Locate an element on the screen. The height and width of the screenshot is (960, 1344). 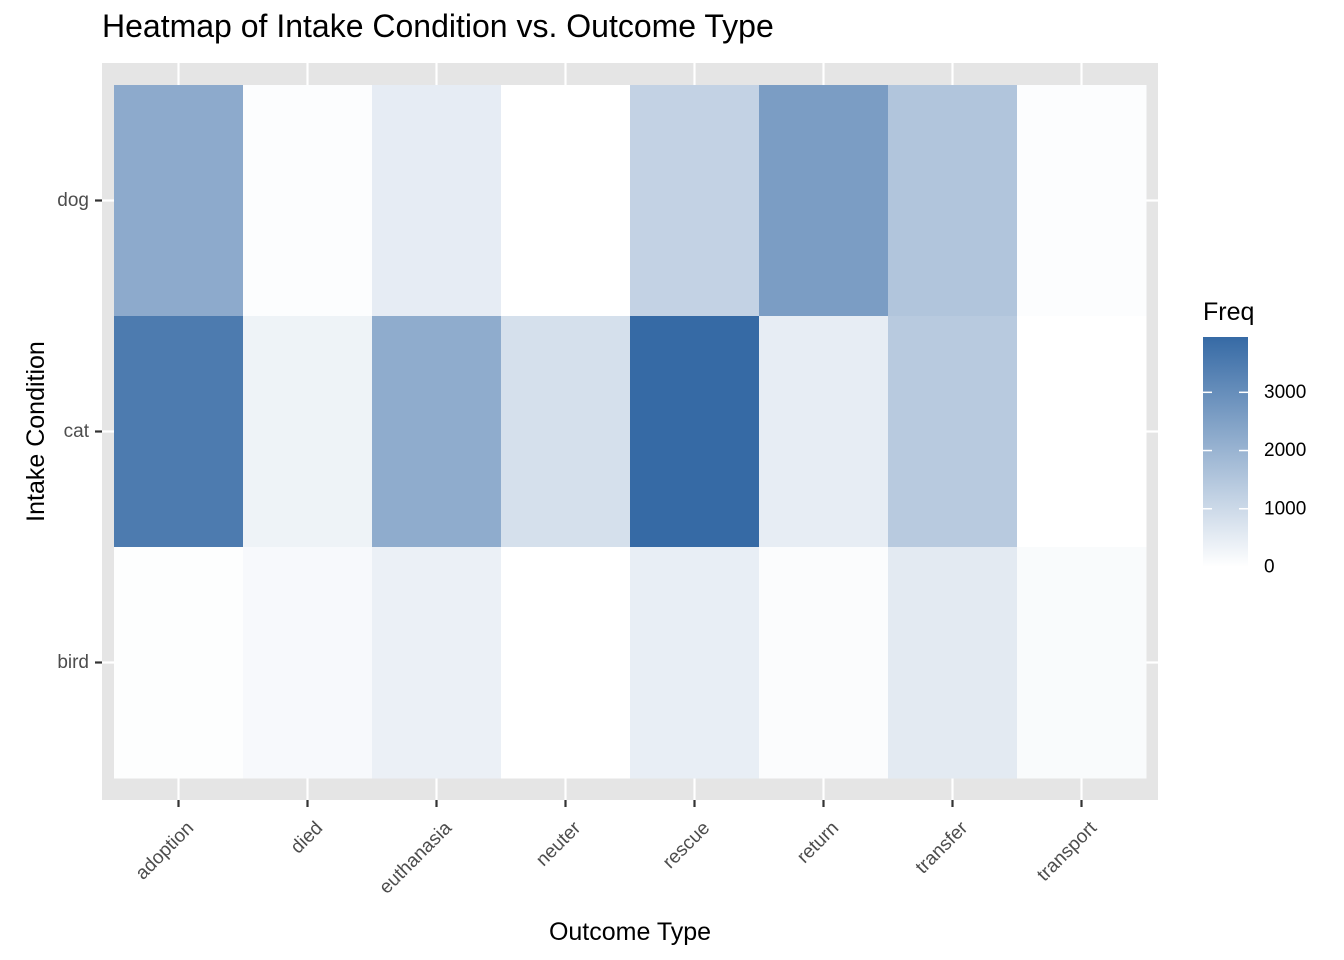
heatmap-cell-bird-rescue is located at coordinates (695, 663).